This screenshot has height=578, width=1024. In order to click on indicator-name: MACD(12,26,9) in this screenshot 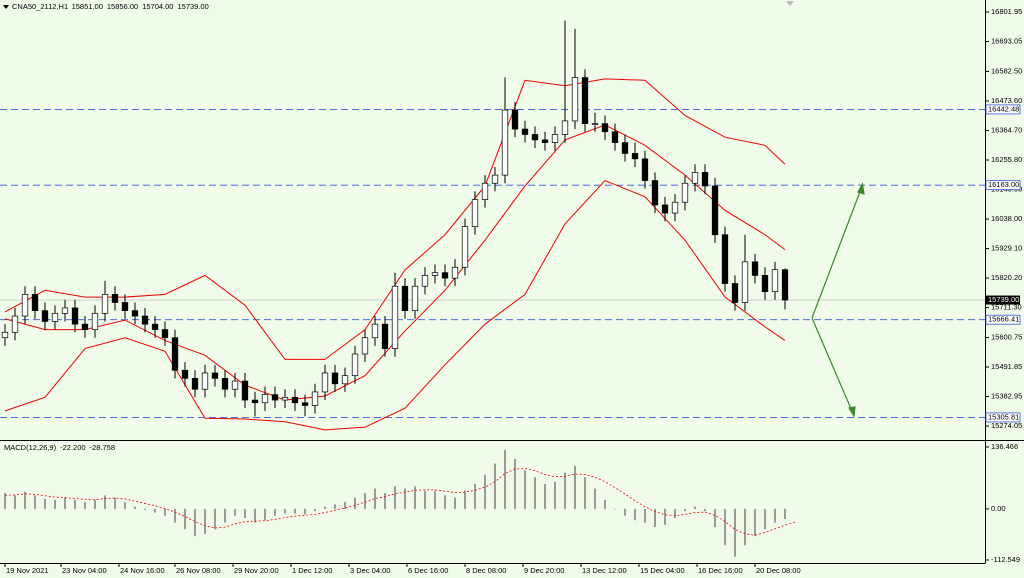, I will do `click(30, 447)`.